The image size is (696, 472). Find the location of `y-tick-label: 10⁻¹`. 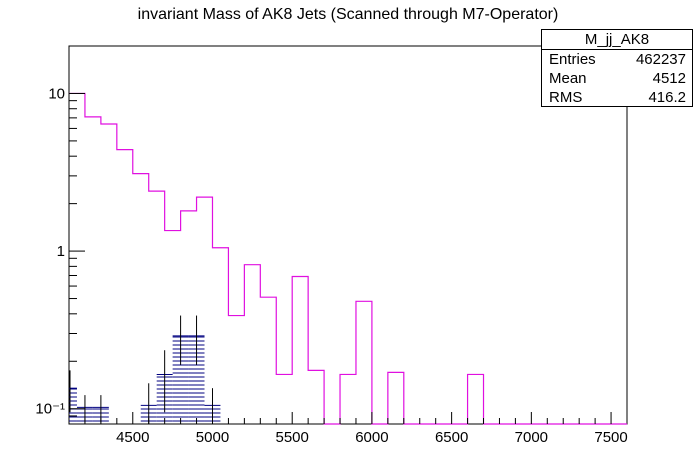

y-tick-label: 10⁻¹ is located at coordinates (50, 409).